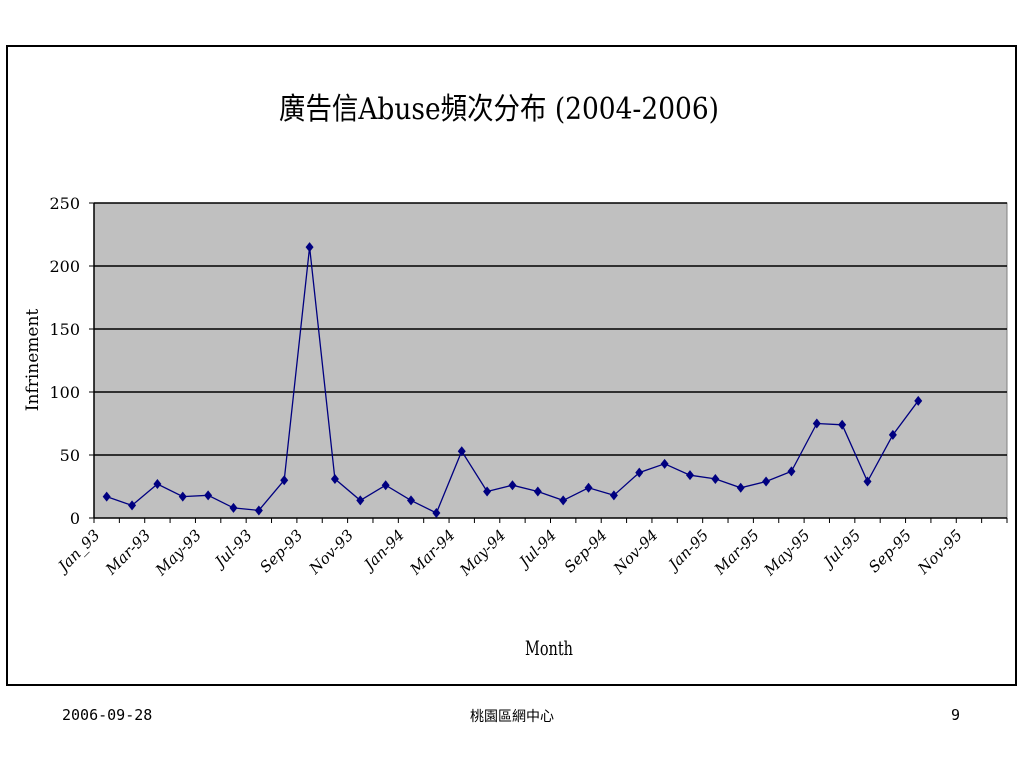  What do you see at coordinates (64, 329) in the screenshot?
I see `y-tick-label-150: 150` at bounding box center [64, 329].